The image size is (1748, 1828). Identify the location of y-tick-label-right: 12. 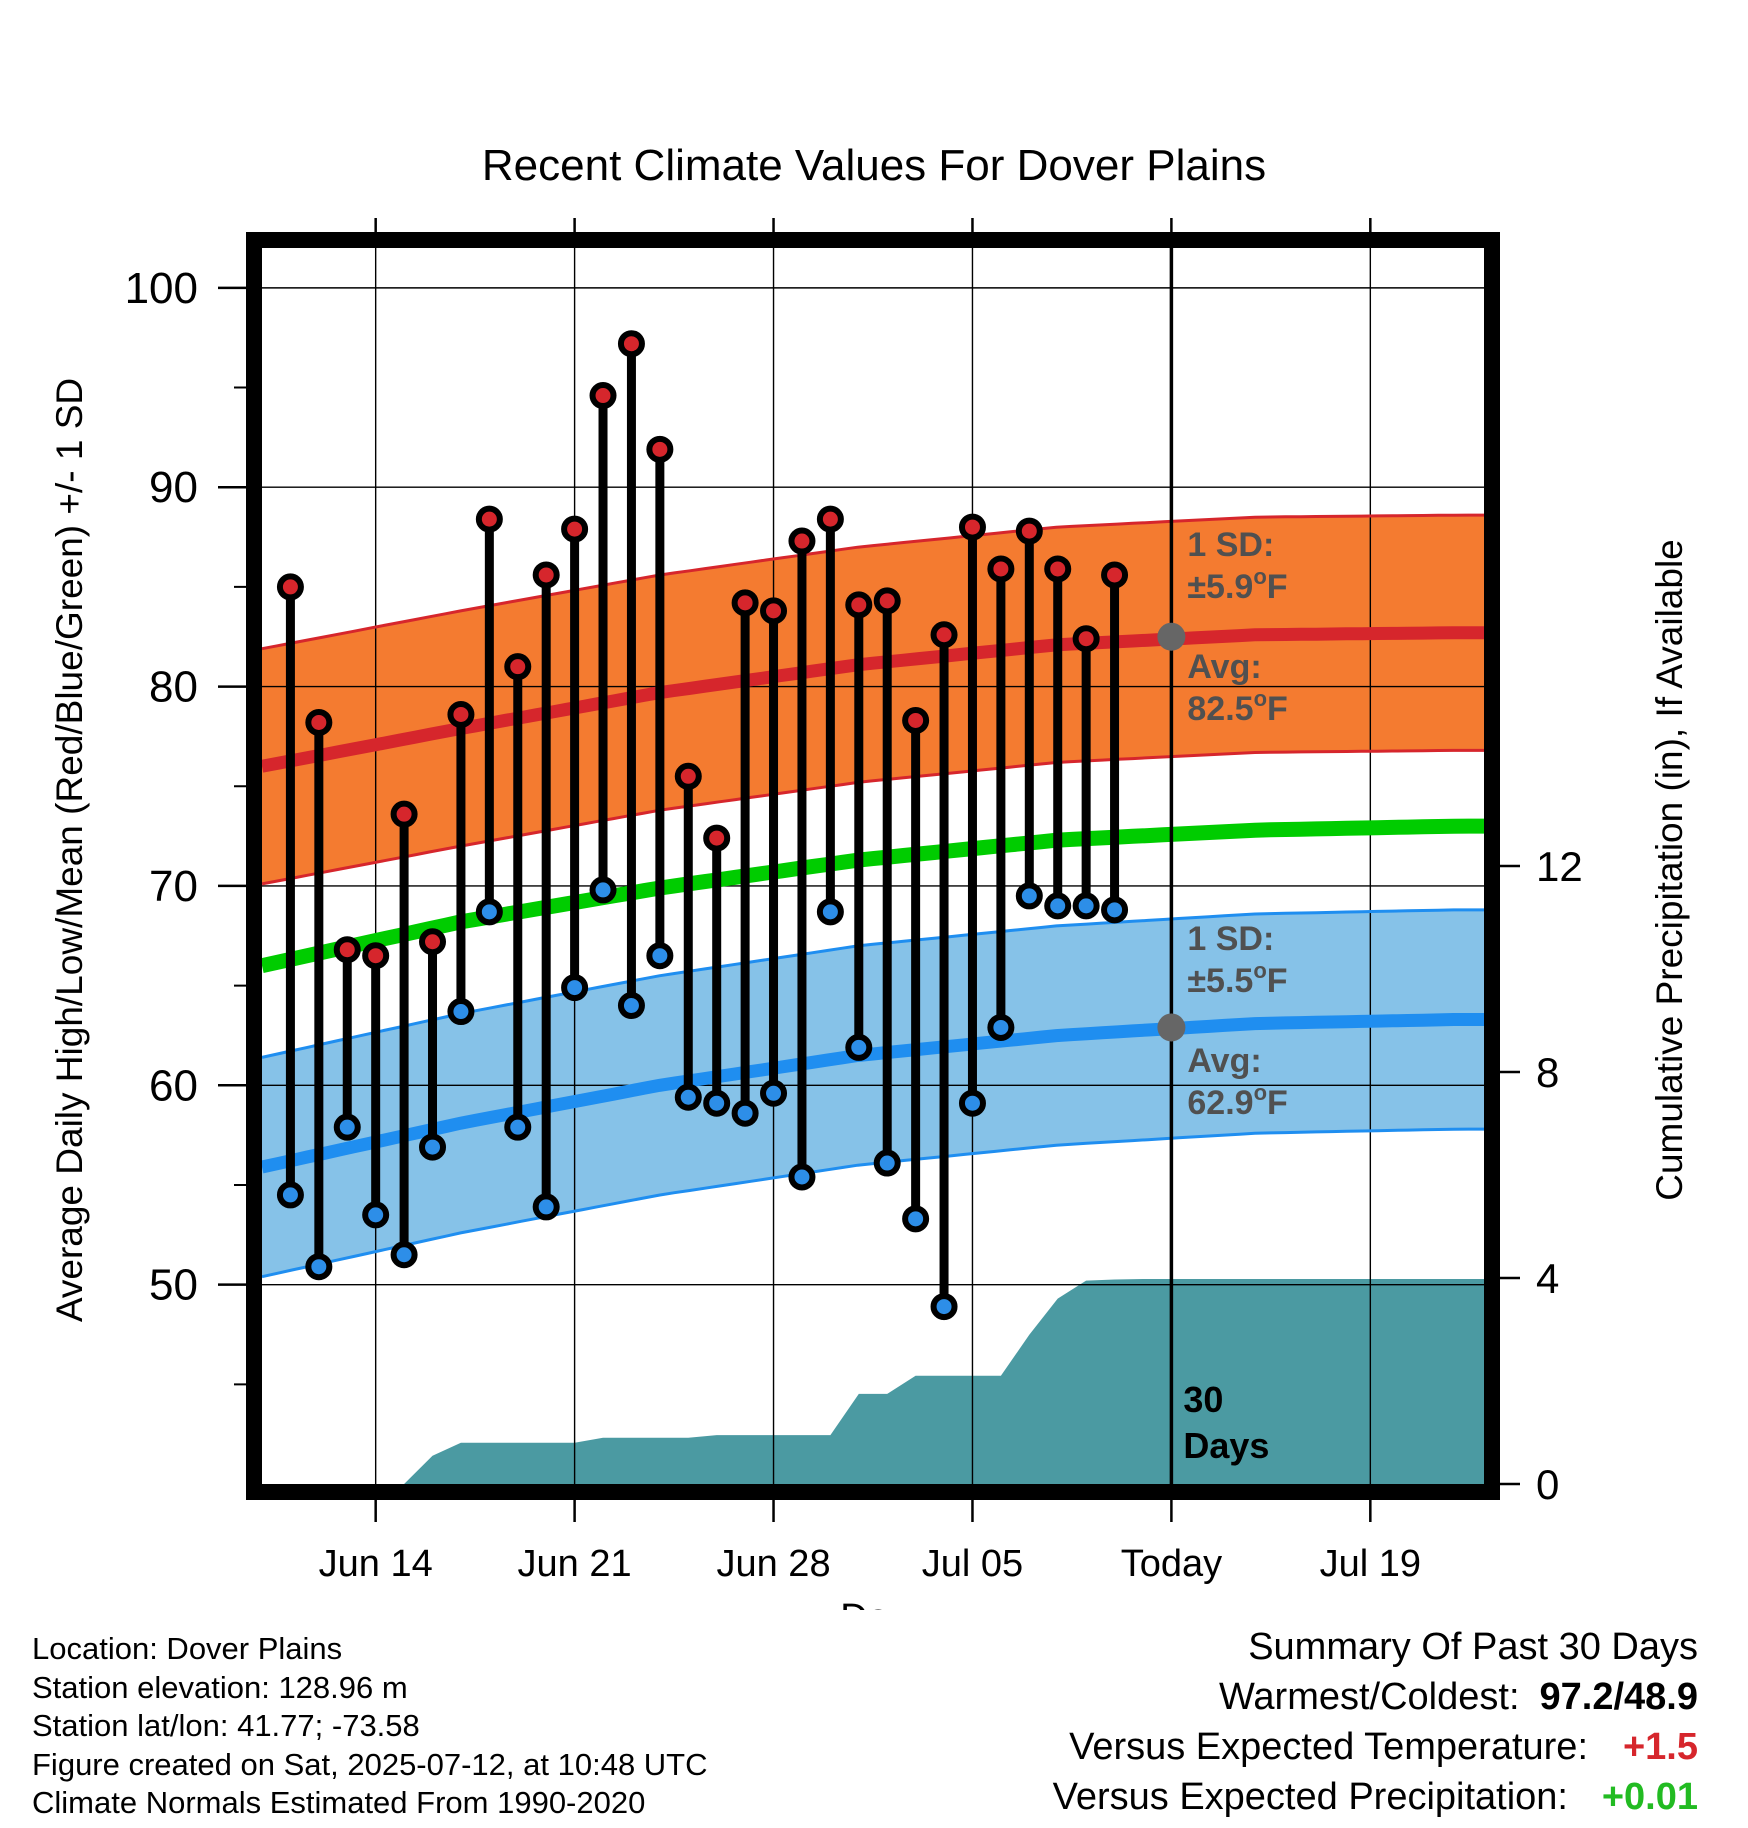
(1559, 866).